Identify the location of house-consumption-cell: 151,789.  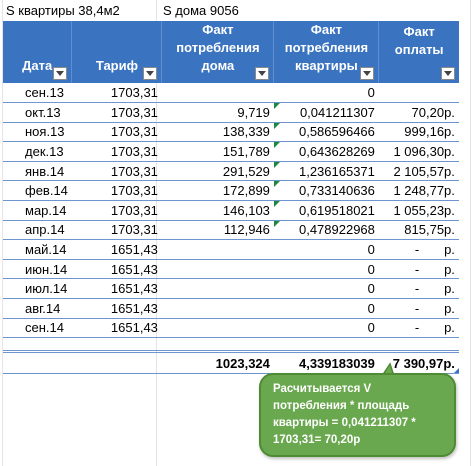
(217, 151).